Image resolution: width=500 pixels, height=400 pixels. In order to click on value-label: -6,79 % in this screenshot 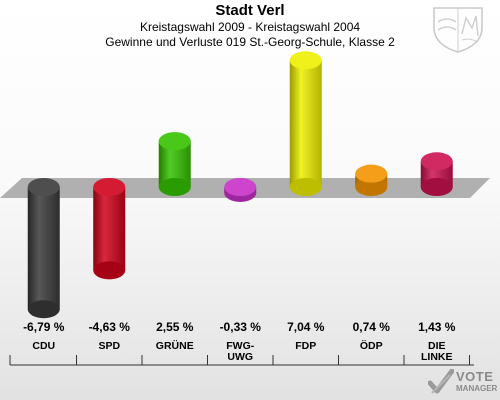, I will do `click(44, 327)`.